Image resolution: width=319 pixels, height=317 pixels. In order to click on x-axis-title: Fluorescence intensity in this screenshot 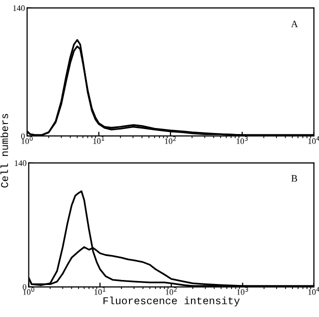, I will do `click(172, 301)`.